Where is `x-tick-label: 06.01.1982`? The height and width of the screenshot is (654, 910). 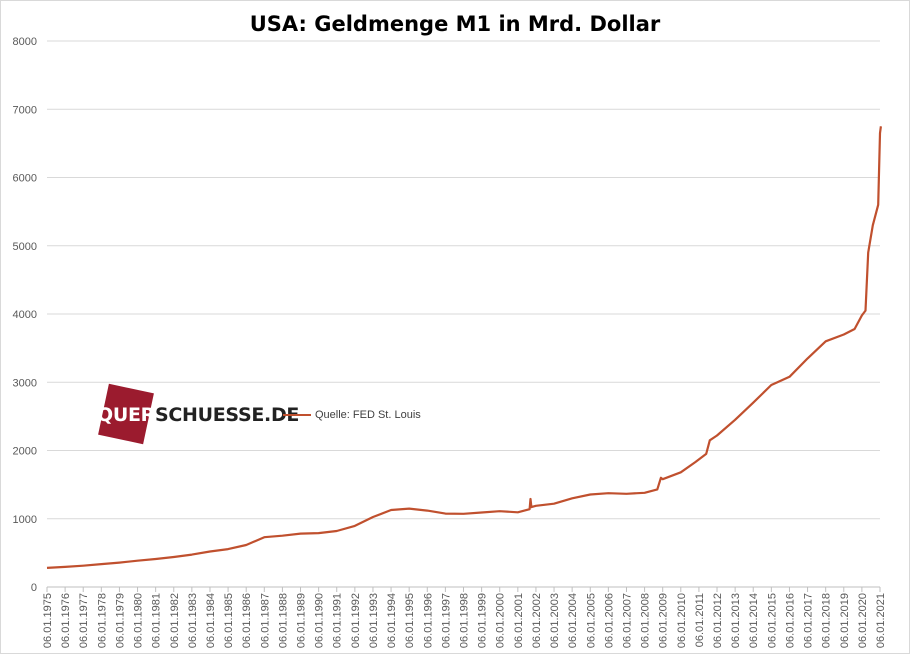
x-tick-label: 06.01.1982 is located at coordinates (175, 620).